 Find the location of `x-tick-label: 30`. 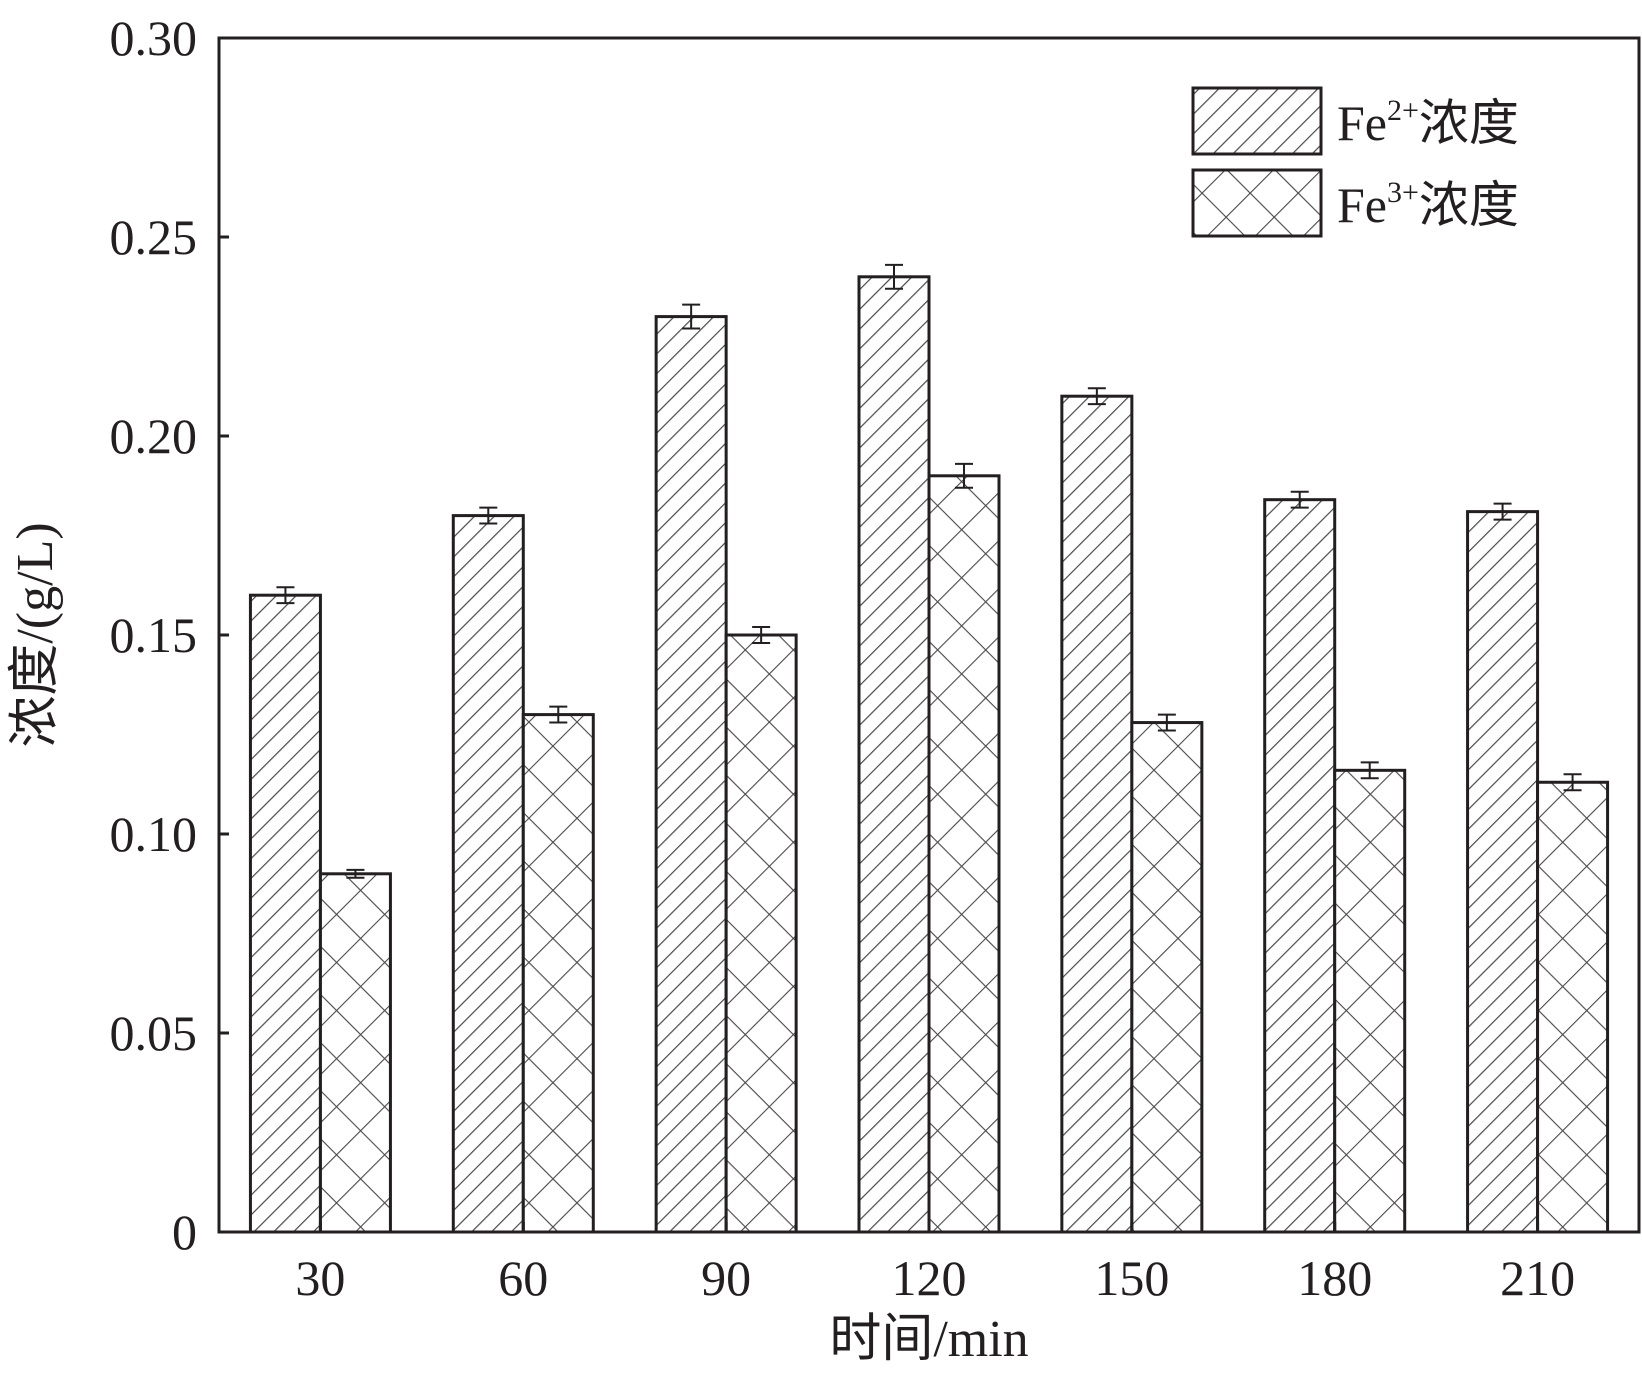

x-tick-label: 30 is located at coordinates (320, 1278).